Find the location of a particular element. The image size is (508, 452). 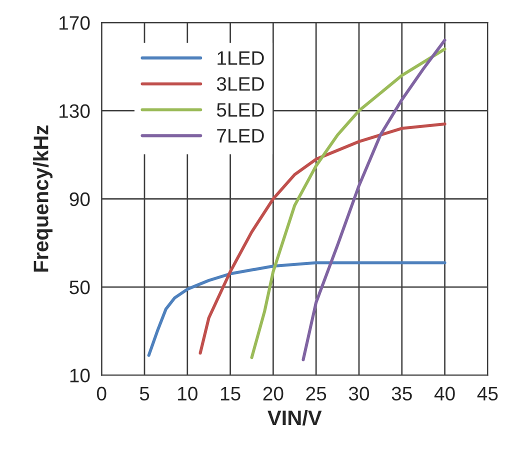

y-tick-label: 10 is located at coordinates (80, 375).